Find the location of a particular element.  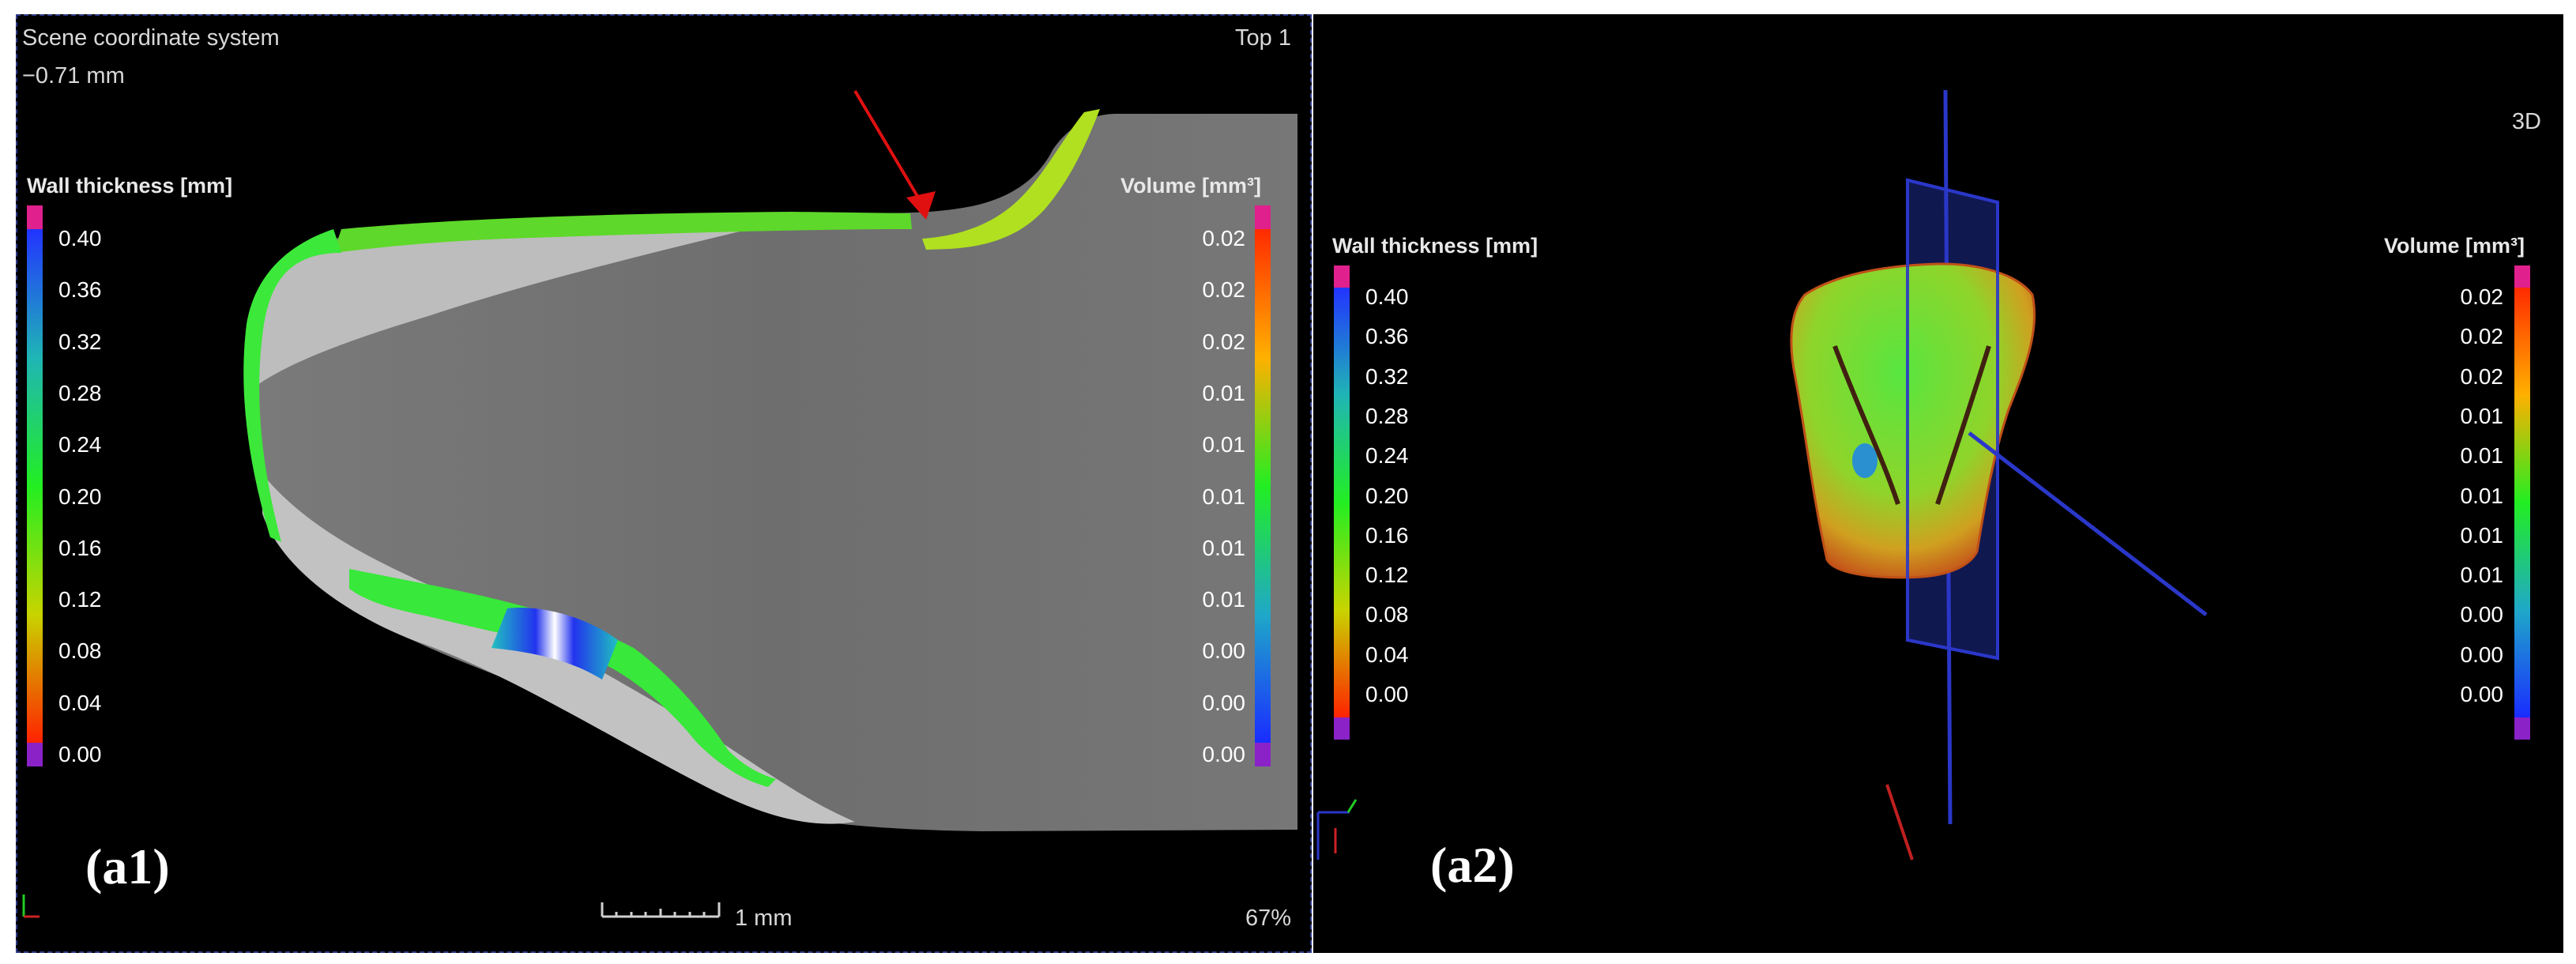

enamel-region-upper is located at coordinates (515, 305).